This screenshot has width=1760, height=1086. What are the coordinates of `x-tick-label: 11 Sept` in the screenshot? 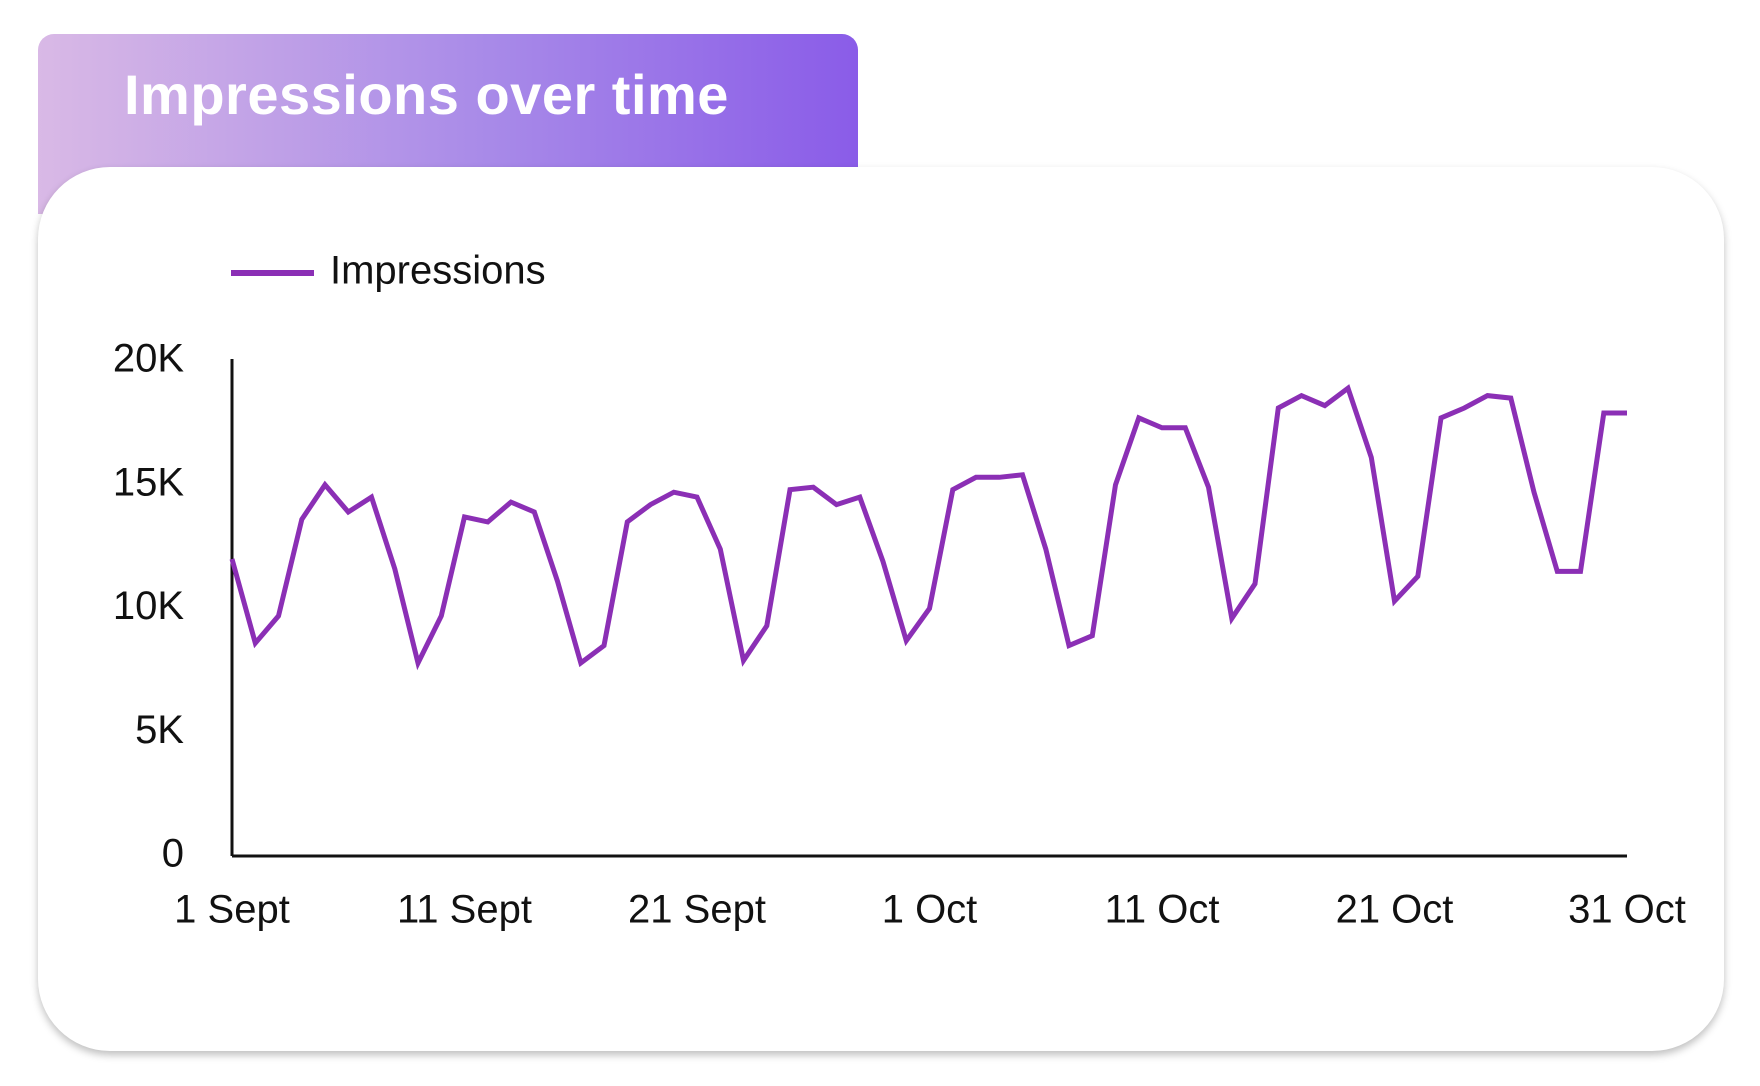 It's located at (464, 910).